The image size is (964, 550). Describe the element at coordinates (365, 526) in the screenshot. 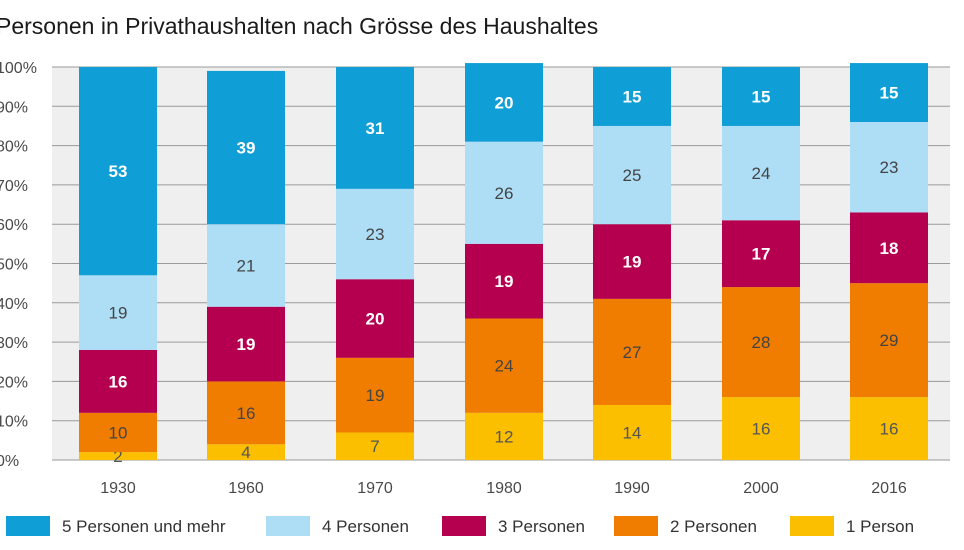

I see `legend-label-4-personen: 4 Personen` at that location.